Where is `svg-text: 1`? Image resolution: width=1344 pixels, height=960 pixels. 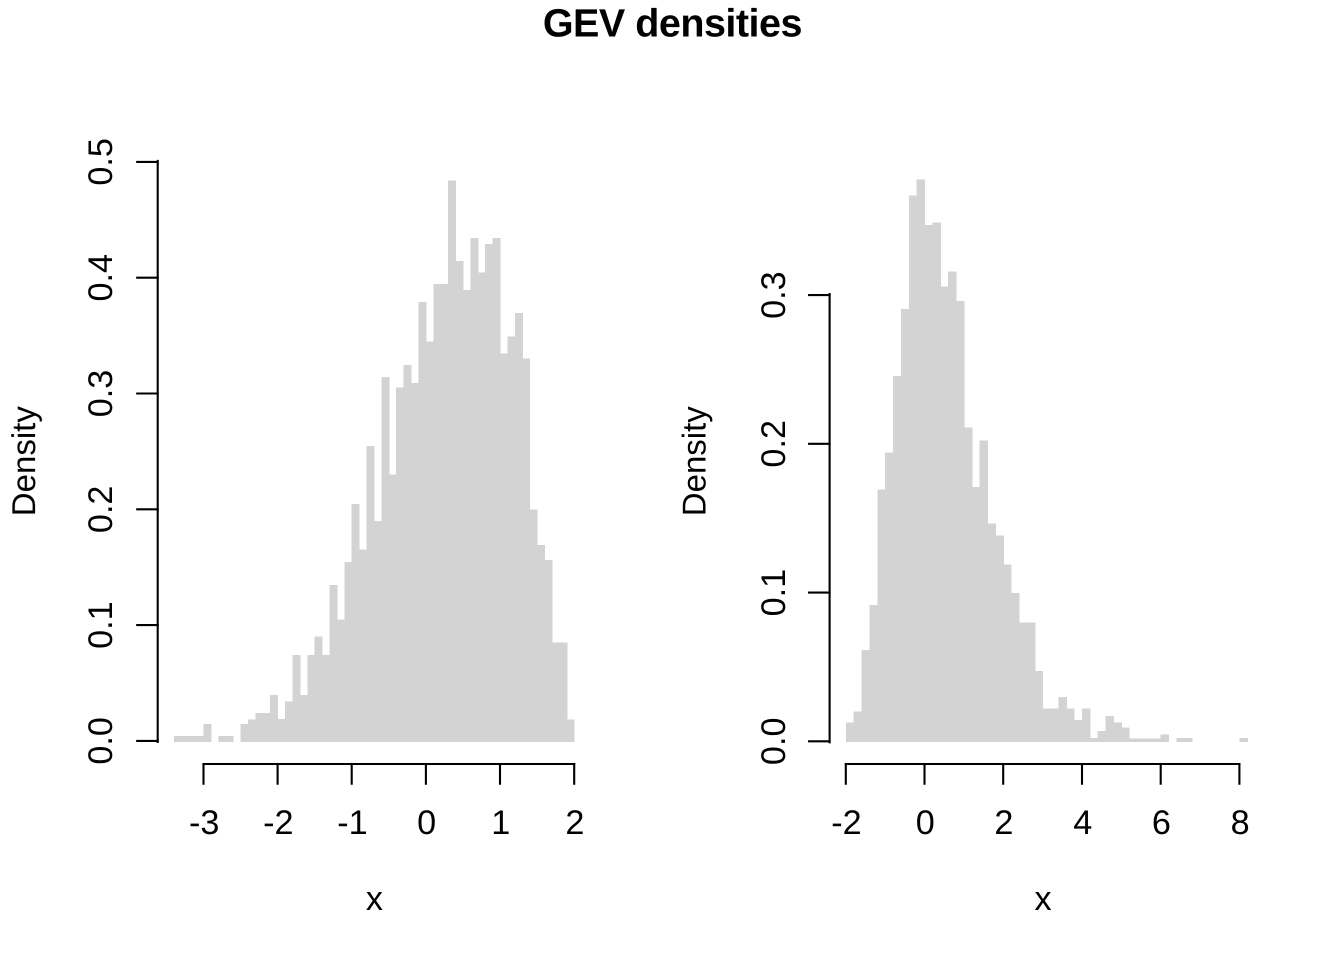 svg-text: 1 is located at coordinates (500, 823).